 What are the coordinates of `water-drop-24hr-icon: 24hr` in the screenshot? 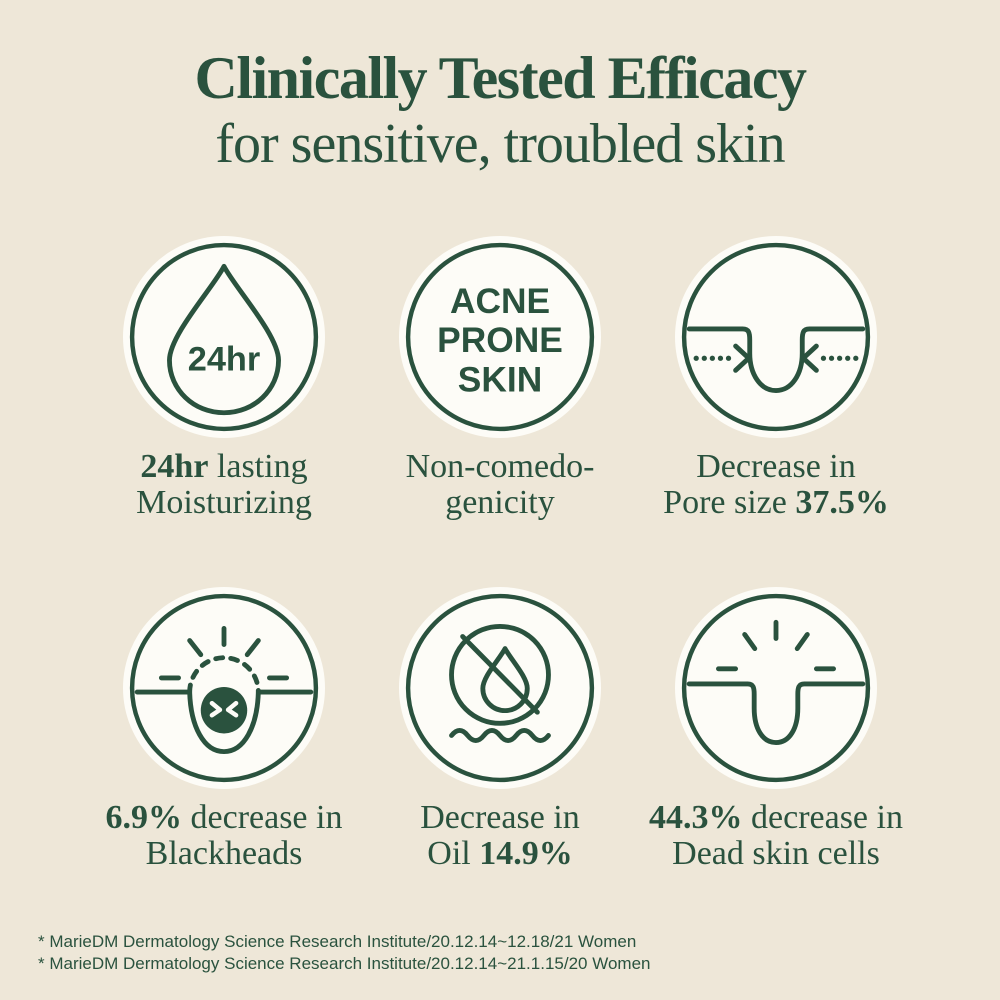 It's located at (224, 337).